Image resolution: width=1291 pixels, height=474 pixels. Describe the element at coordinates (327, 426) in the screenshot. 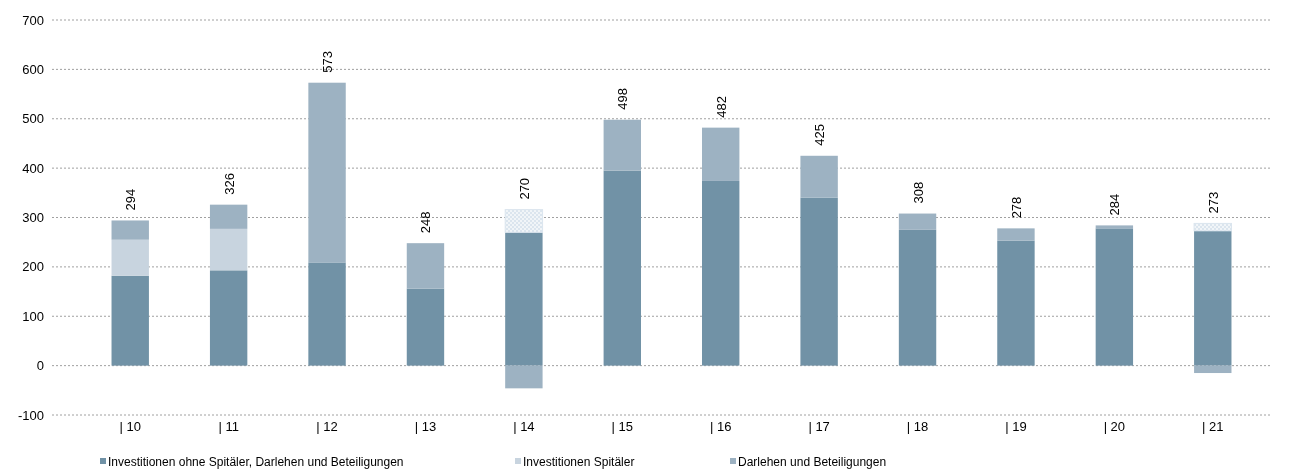

I see `x-tick-label: | 12` at that location.